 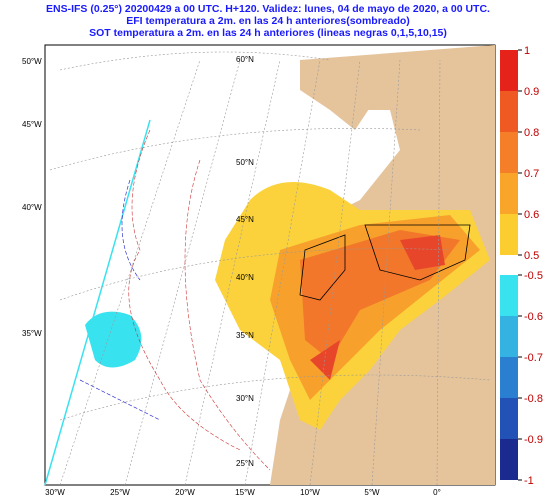 I want to click on land, so click(x=352, y=92).